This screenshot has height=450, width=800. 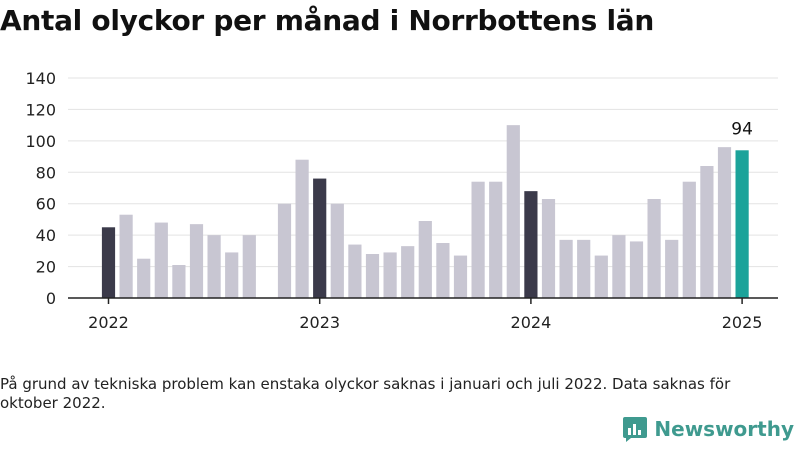 What do you see at coordinates (40, 109) in the screenshot?
I see `y-tick-label: 120` at bounding box center [40, 109].